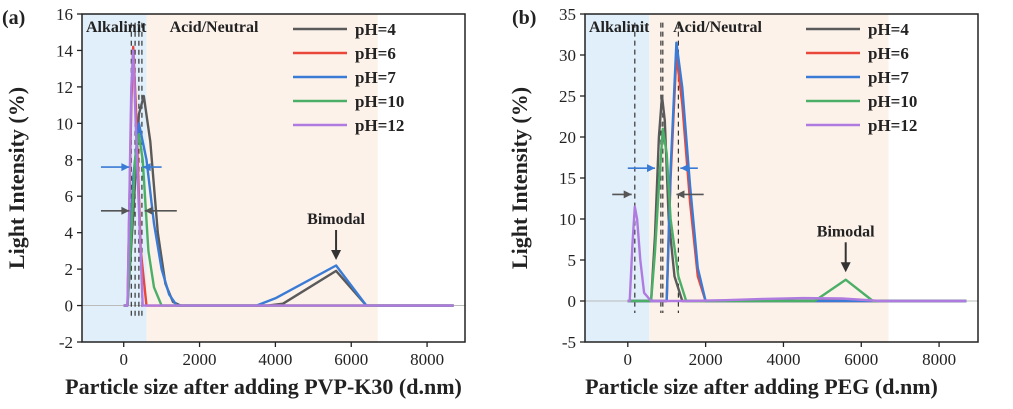  What do you see at coordinates (65, 50) in the screenshot?
I see `y-tick-label: 14` at bounding box center [65, 50].